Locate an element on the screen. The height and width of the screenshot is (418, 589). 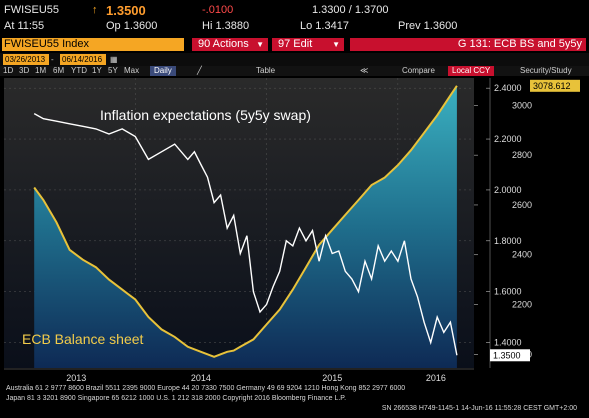
x-axis-tick-label: 2016 is located at coordinates (436, 378).